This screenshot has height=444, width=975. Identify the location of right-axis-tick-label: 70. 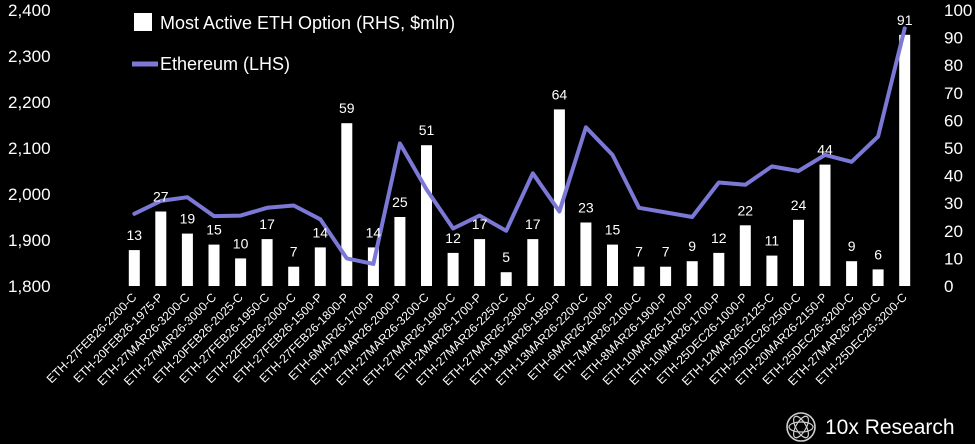
(953, 93).